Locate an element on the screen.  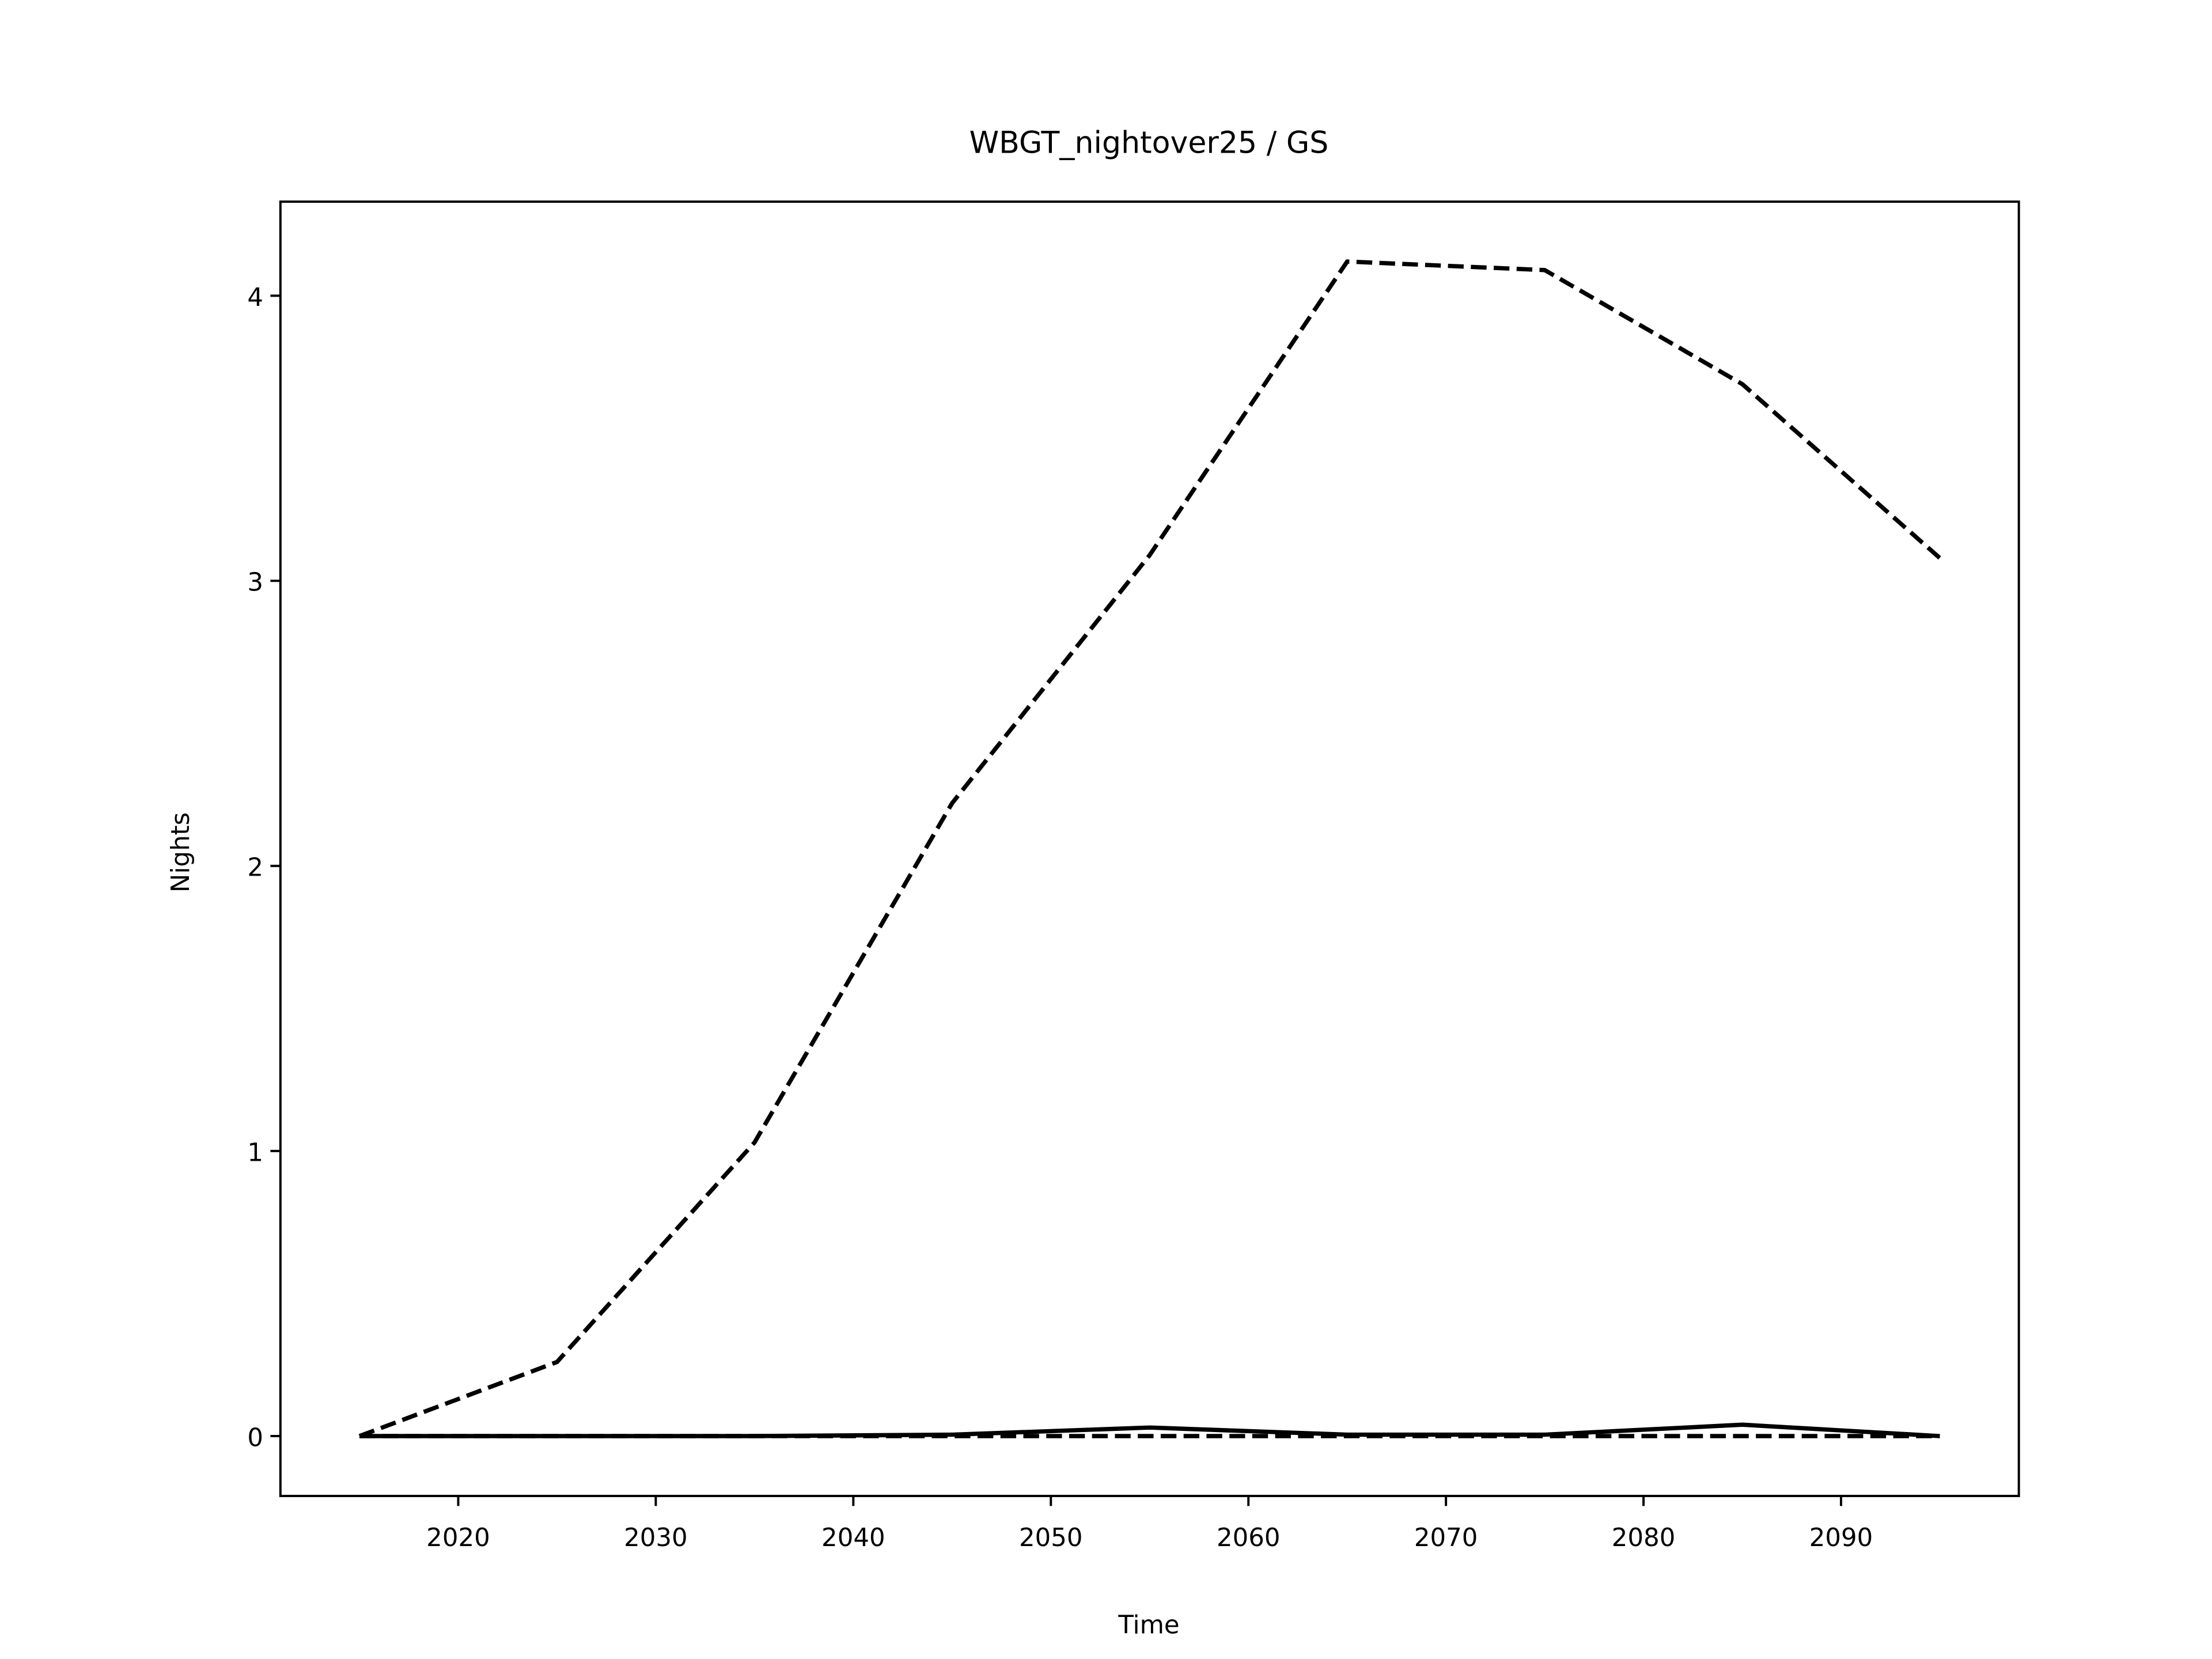
x-tick-label: 2050 is located at coordinates (1051, 1538).